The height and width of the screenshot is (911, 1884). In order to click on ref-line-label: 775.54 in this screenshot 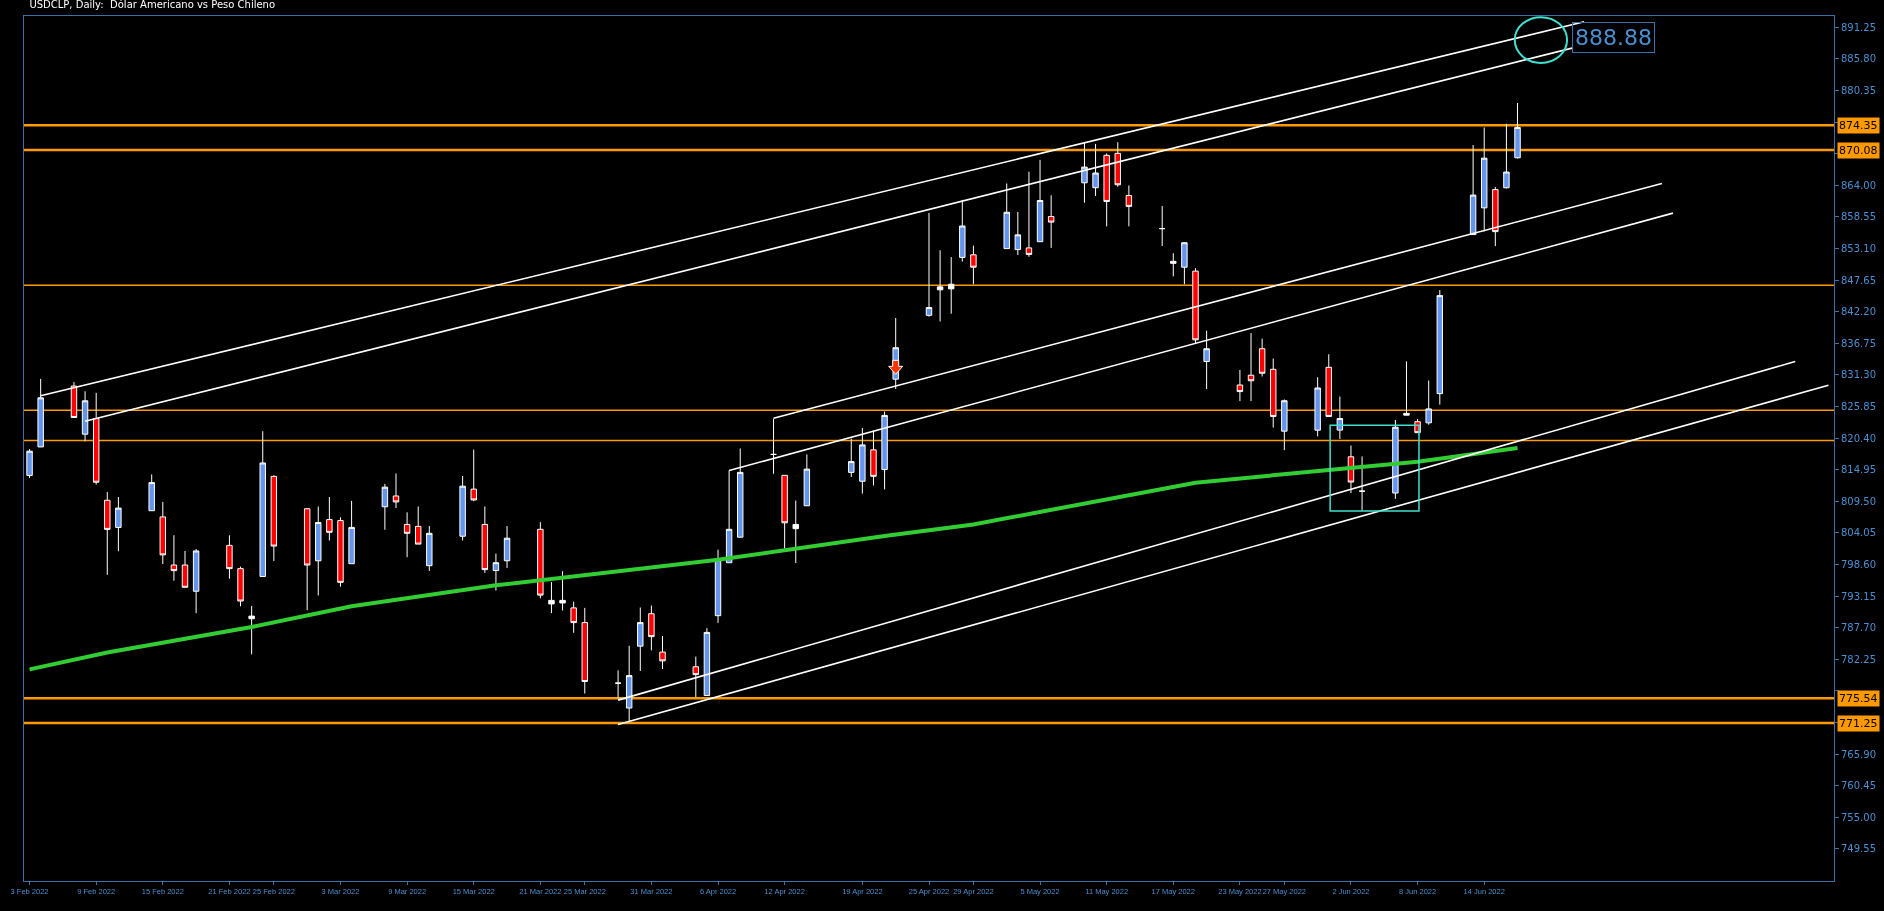, I will do `click(1858, 698)`.